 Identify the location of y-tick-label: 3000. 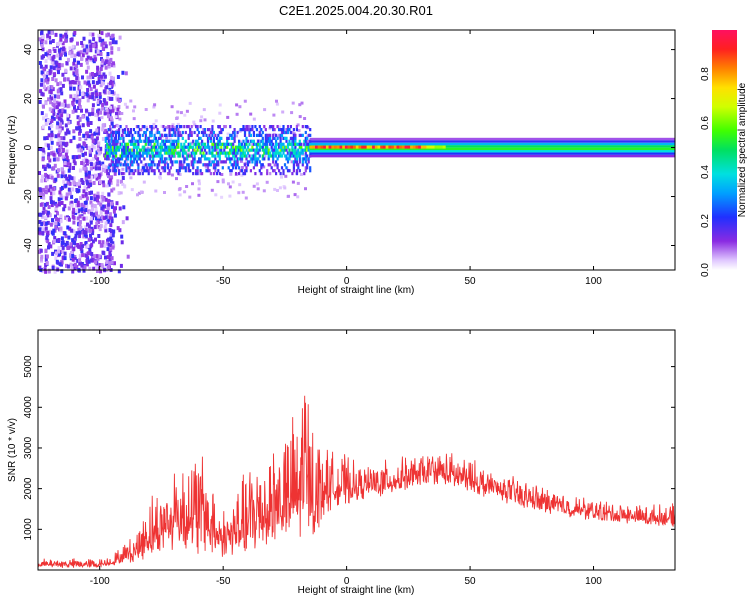
(28, 447).